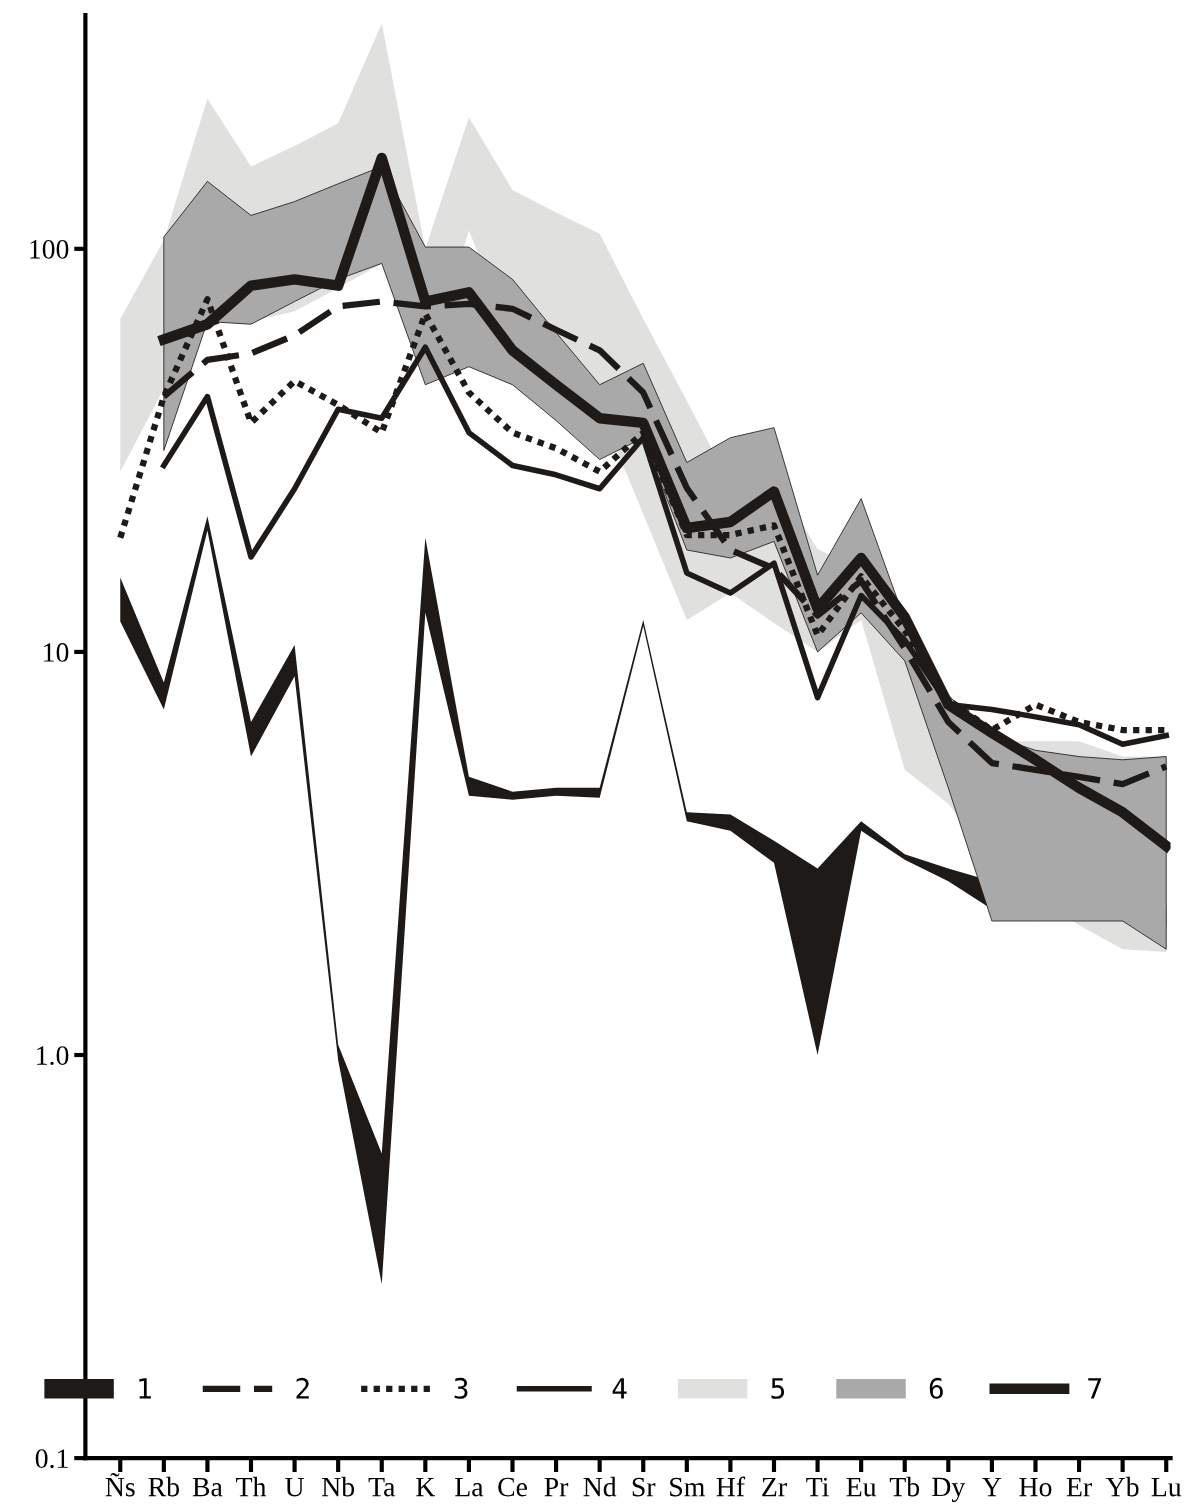 This screenshot has width=1186, height=1511. I want to click on x-tick-label: Tb, so click(904, 1486).